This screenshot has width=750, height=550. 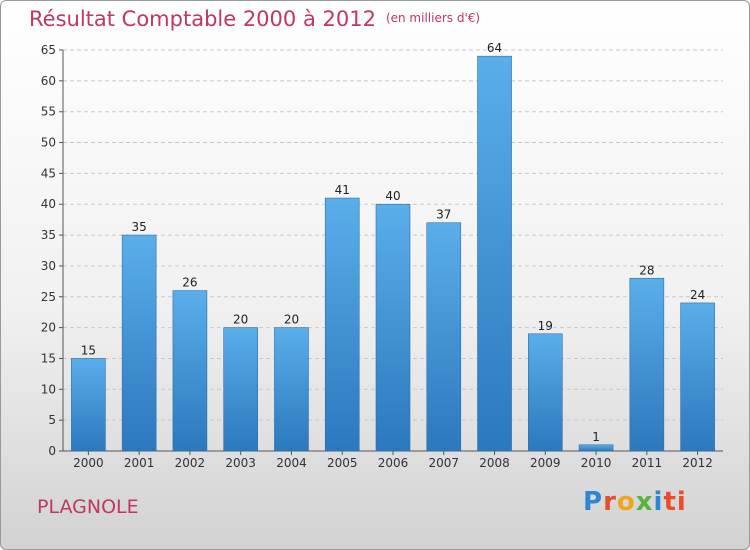 What do you see at coordinates (443, 215) in the screenshot?
I see `data-label: 37` at bounding box center [443, 215].